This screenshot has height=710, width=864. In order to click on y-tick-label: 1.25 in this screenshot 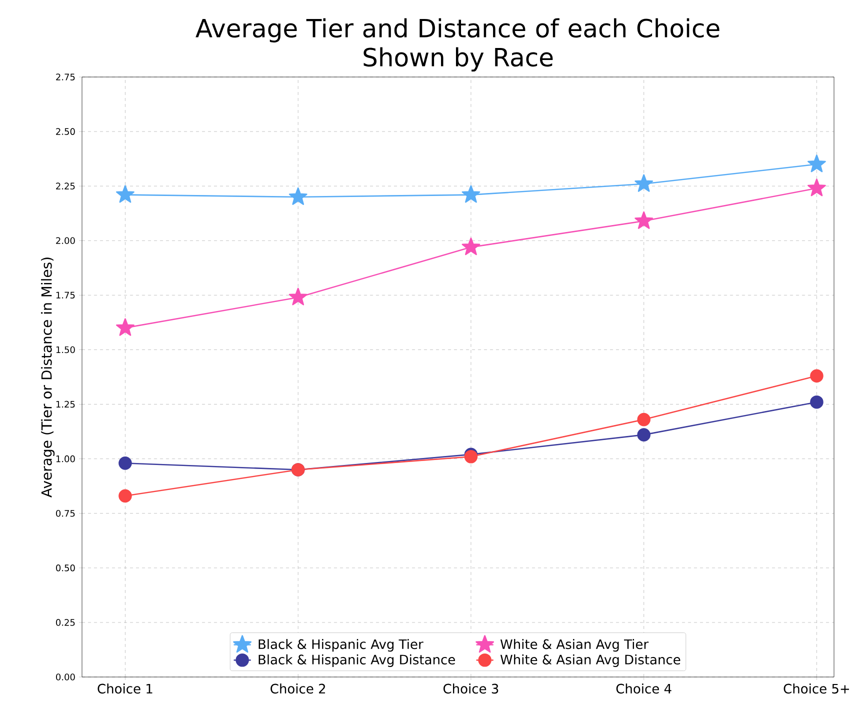, I will do `click(65, 404)`.